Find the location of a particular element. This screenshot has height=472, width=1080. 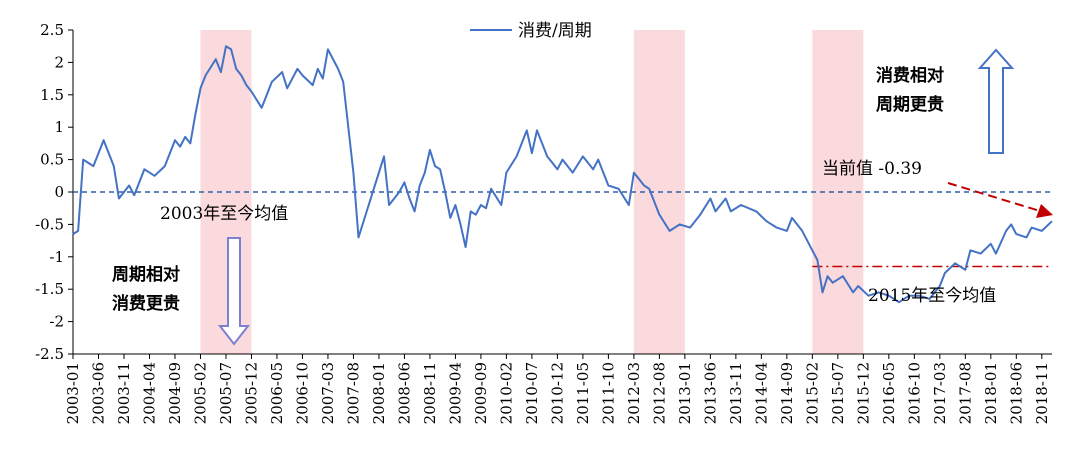

down-arrow-icon is located at coordinates (234, 291).